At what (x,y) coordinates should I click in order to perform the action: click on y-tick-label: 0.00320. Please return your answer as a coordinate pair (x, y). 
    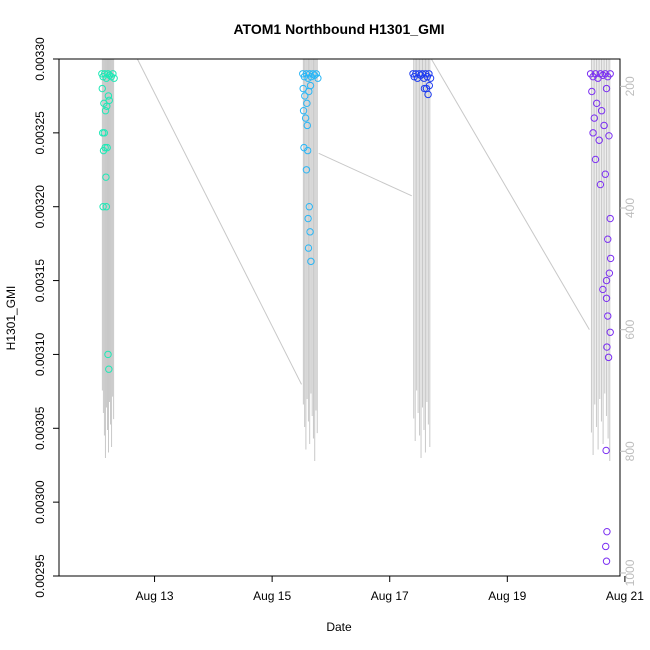
    Looking at the image, I should click on (40, 207).